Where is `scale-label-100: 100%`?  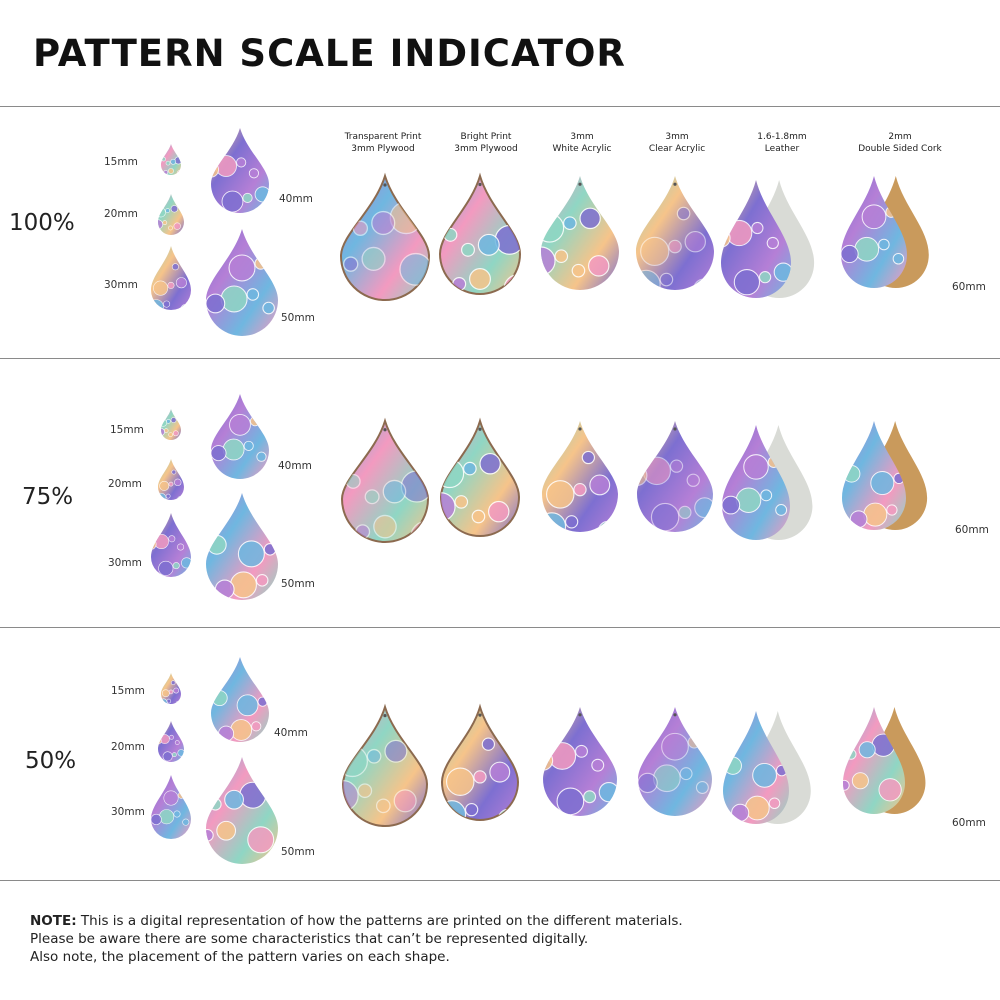 scale-label-100: 100% is located at coordinates (42, 223).